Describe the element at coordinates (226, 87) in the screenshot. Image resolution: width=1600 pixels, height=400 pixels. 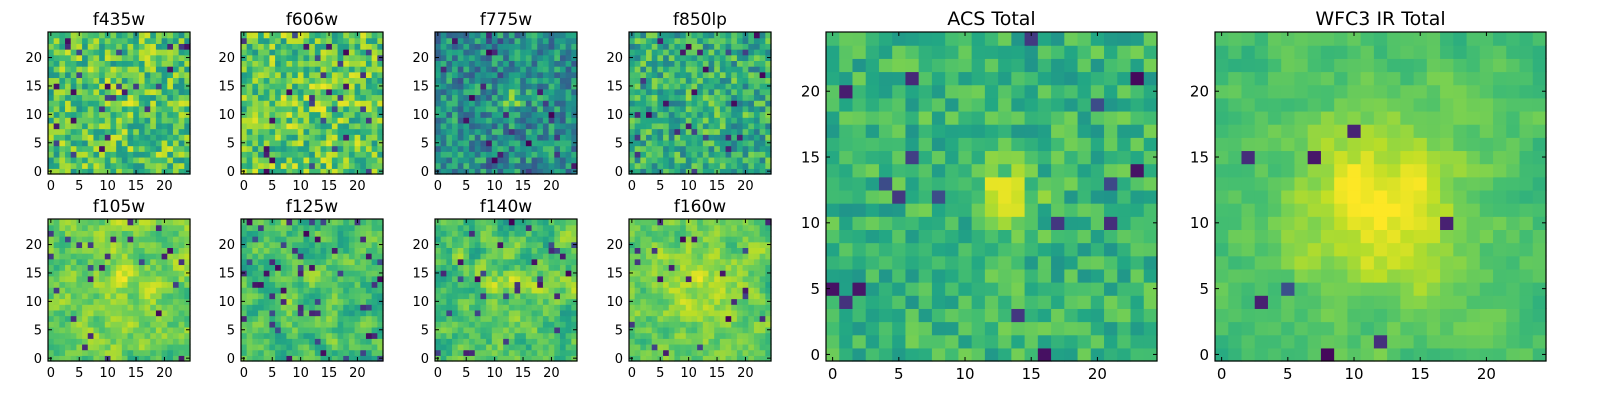
I see `y-tick-label: 15` at that location.